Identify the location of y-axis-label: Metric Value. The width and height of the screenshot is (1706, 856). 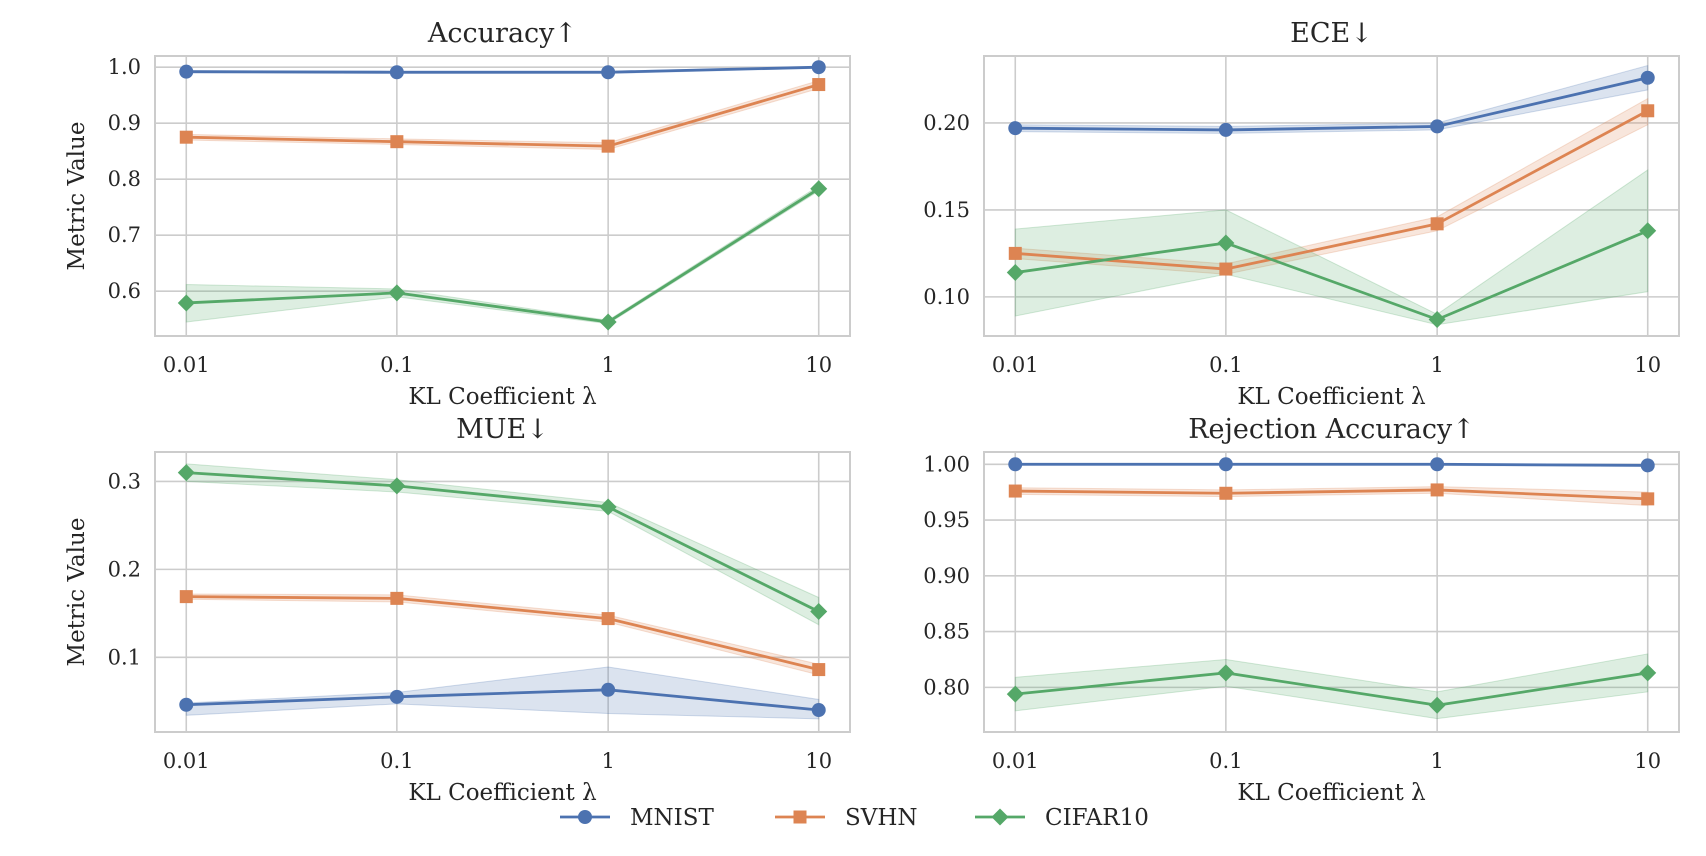
(77, 592).